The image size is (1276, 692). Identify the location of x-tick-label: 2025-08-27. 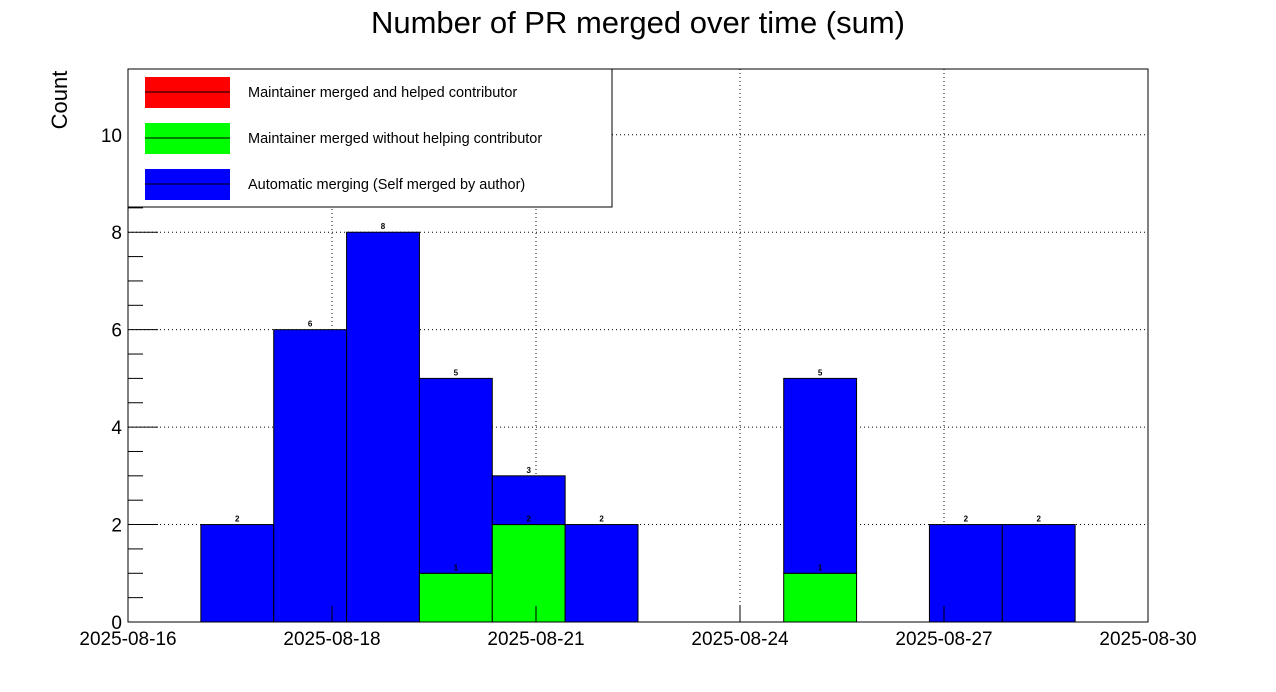
(943, 639).